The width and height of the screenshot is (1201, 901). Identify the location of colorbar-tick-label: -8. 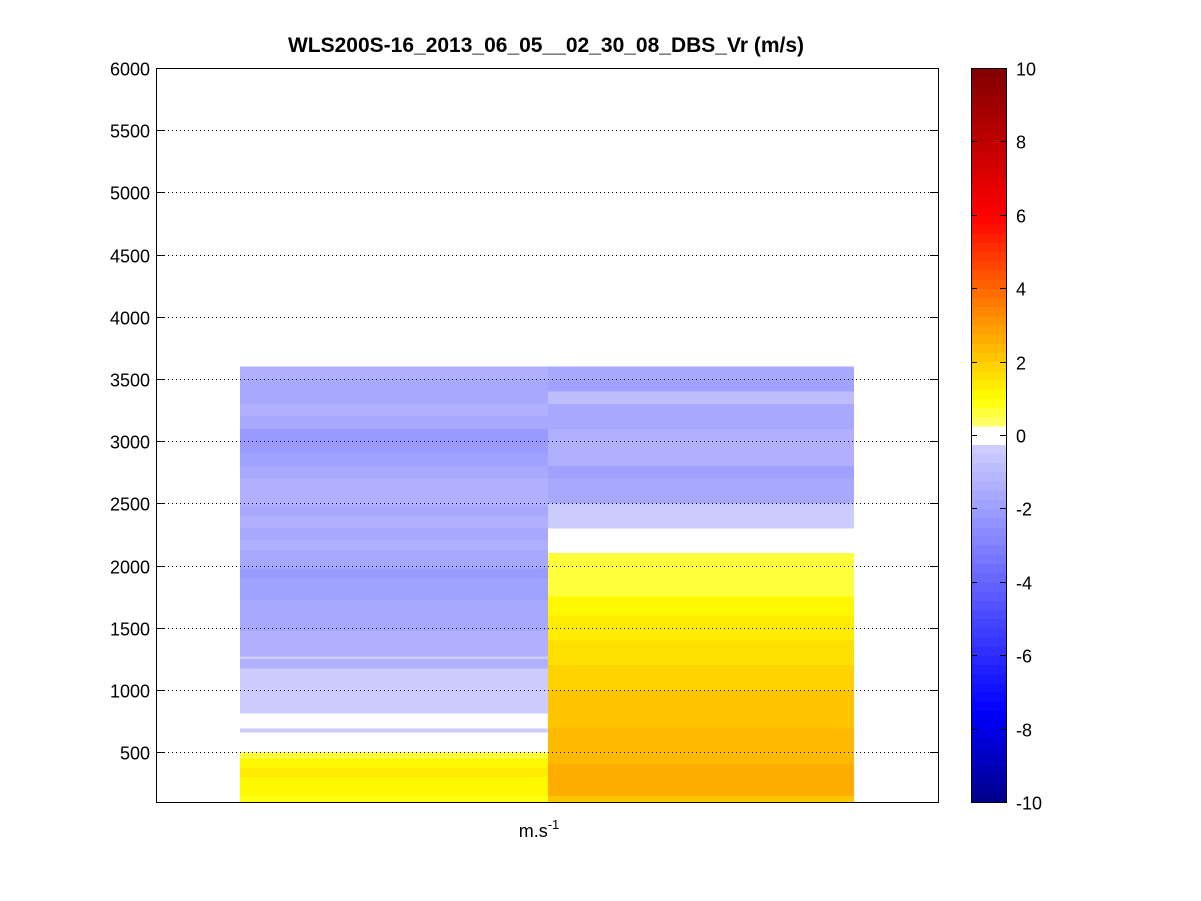
(1024, 731).